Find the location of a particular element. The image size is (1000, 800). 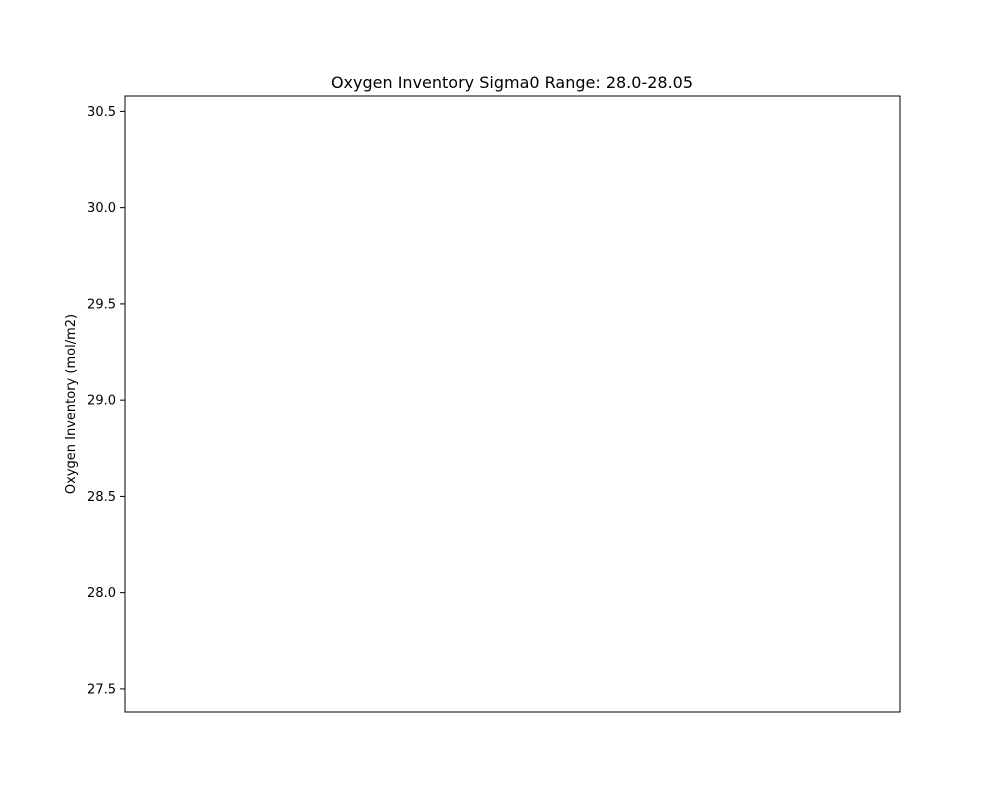

y-tick-label: 28.0 is located at coordinates (101, 593).